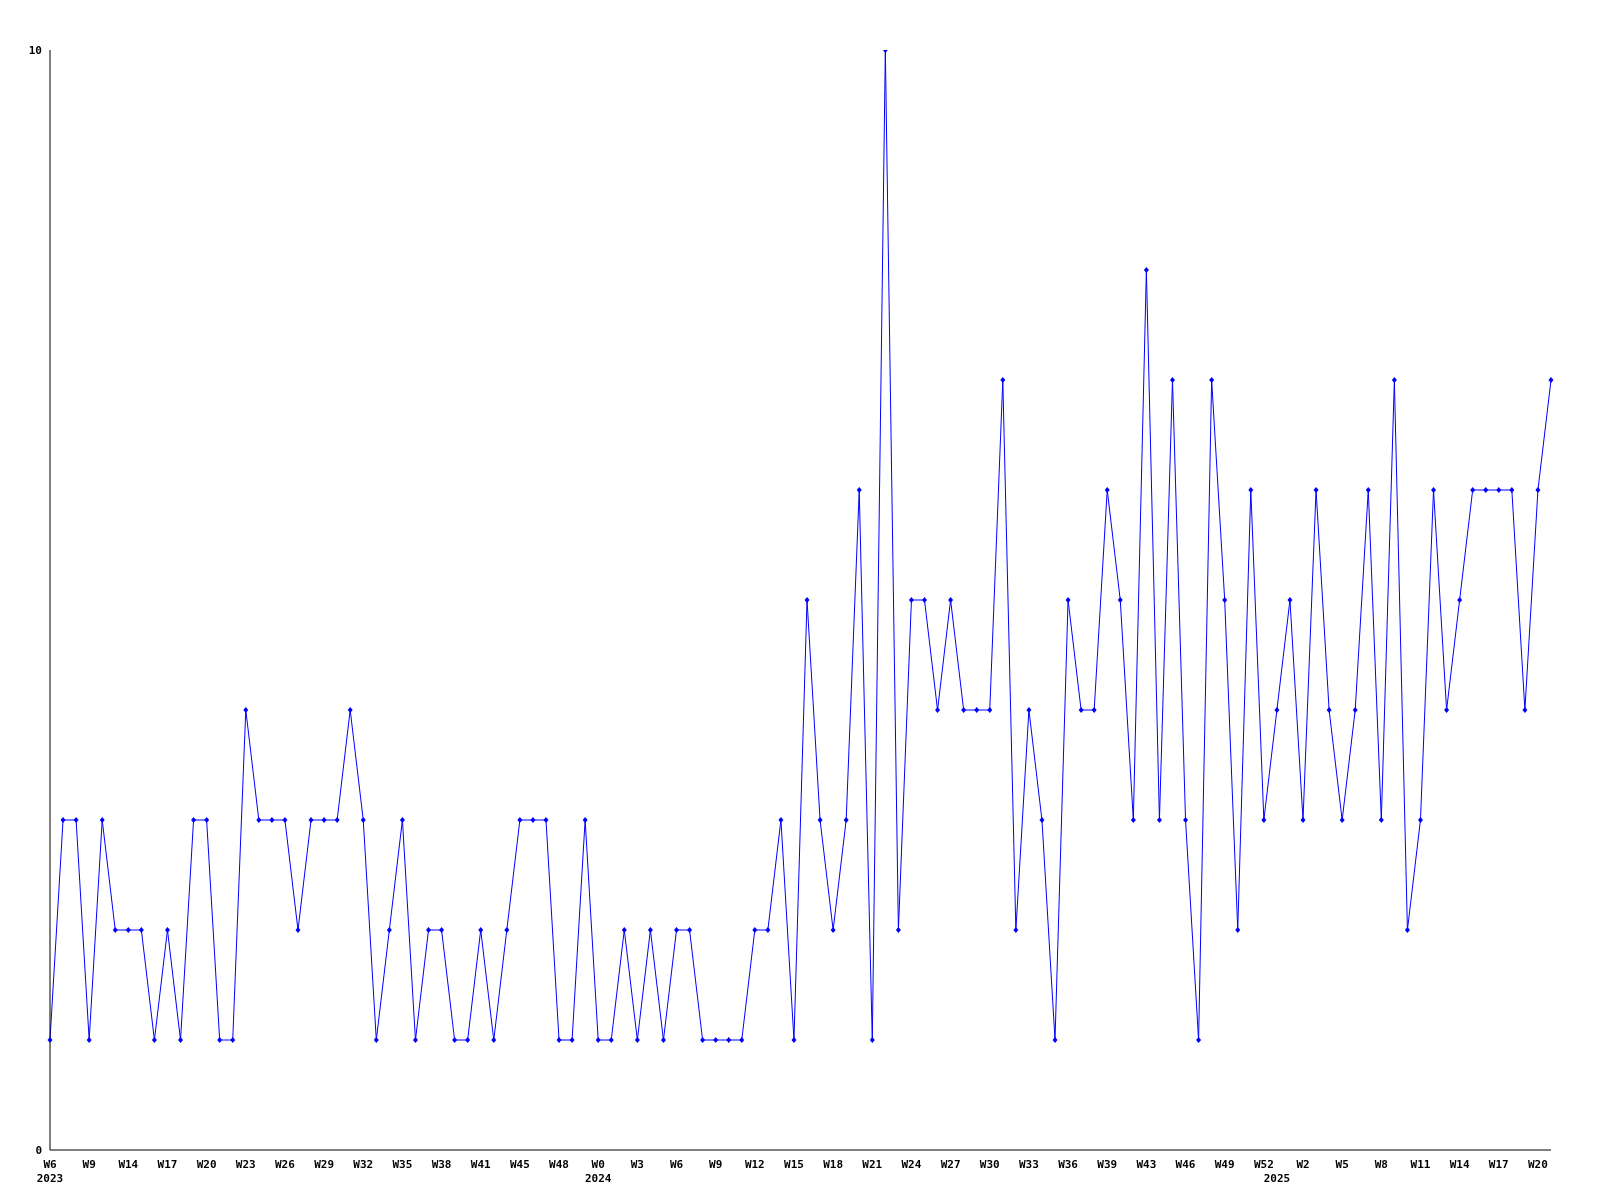  What do you see at coordinates (1277, 1178) in the screenshot?
I see `x-tick-label: 2025` at bounding box center [1277, 1178].